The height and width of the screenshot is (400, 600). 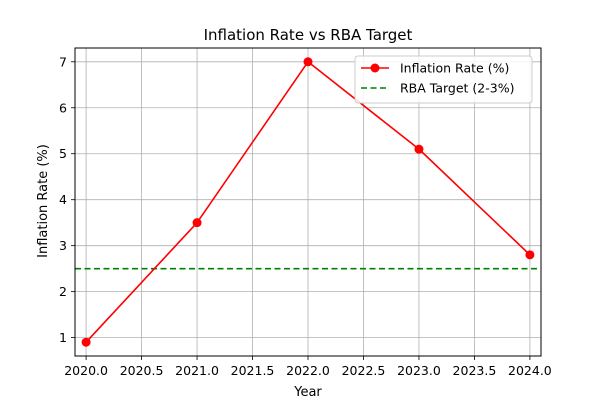 What do you see at coordinates (475, 370) in the screenshot?
I see `x-tick-label: 2023.5` at bounding box center [475, 370].